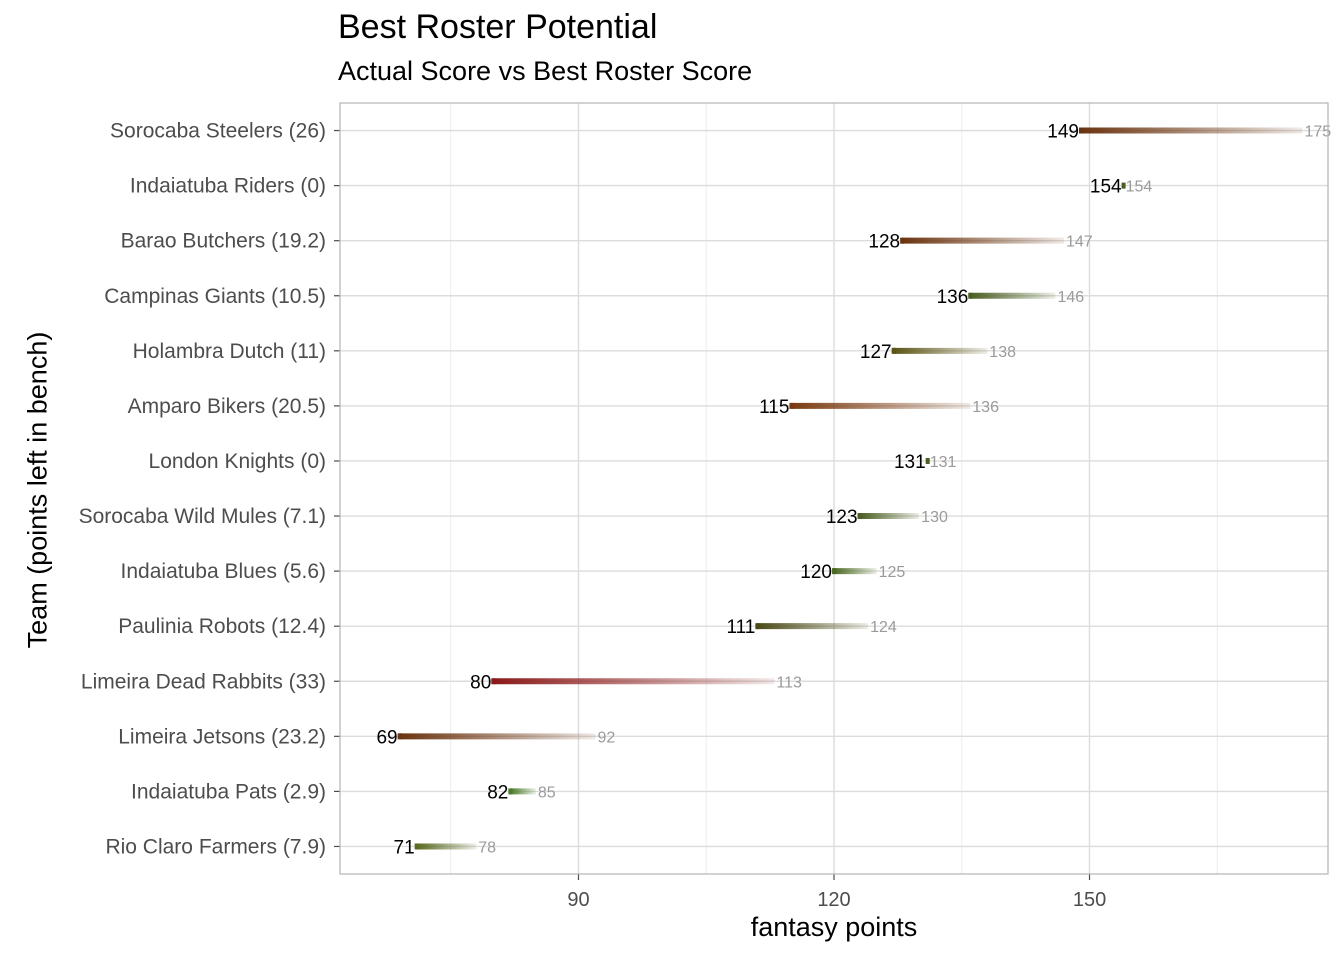 The height and width of the screenshot is (960, 1344). I want to click on actual-score-label: 128, so click(884, 242).